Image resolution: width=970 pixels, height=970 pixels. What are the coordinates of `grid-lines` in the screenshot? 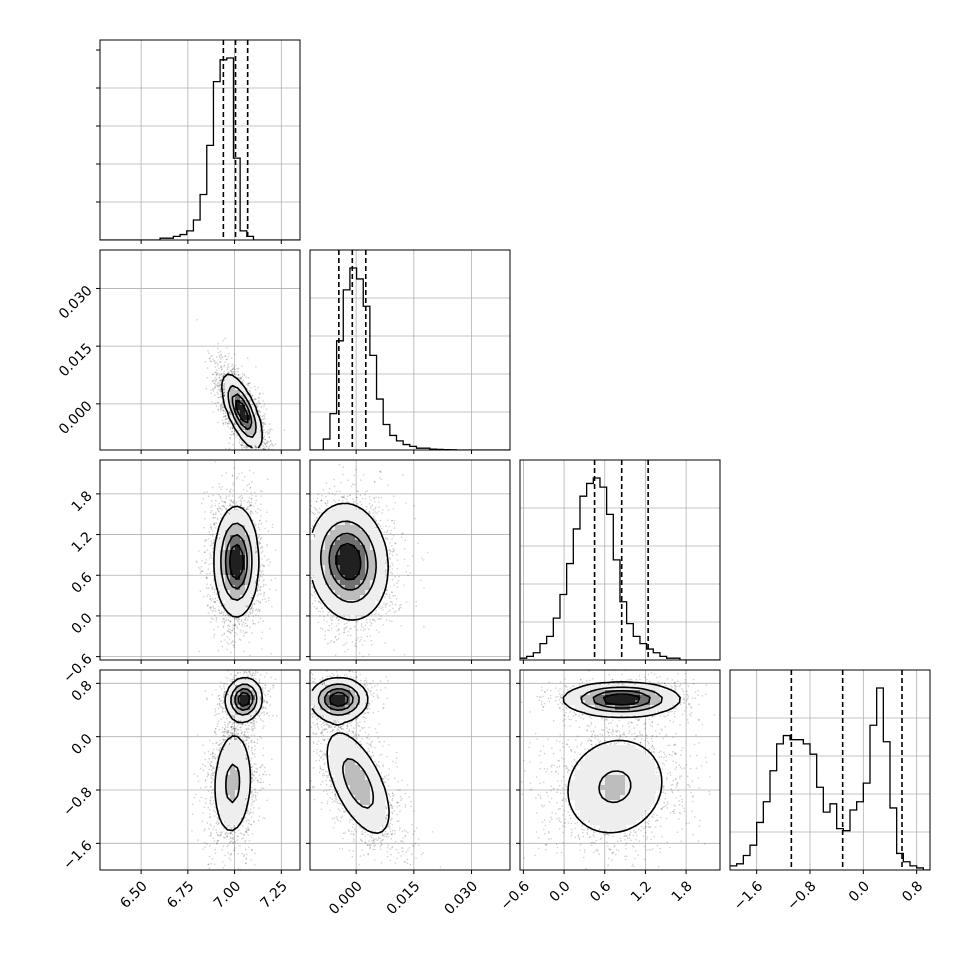 It's located at (200, 350).